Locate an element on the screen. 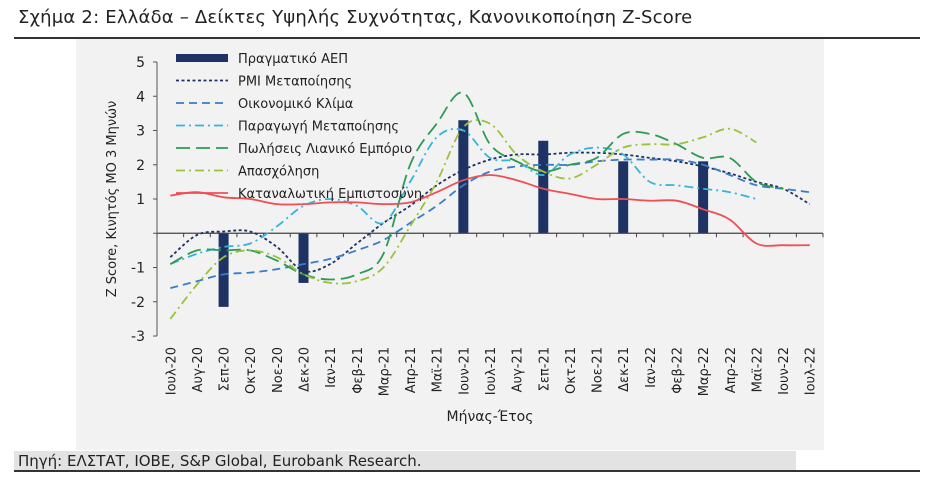 The height and width of the screenshot is (489, 932). x-tick-label: Απρ-21 is located at coordinates (411, 370).